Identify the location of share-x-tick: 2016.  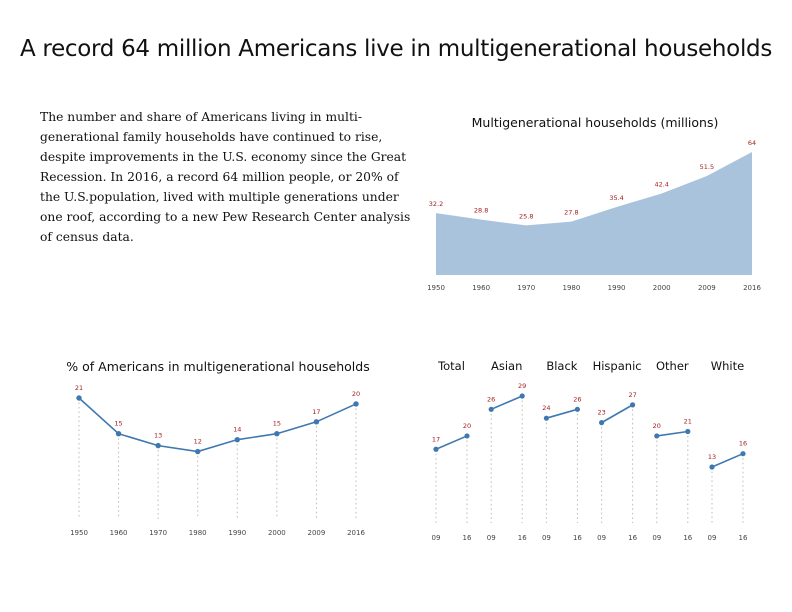
(356, 533).